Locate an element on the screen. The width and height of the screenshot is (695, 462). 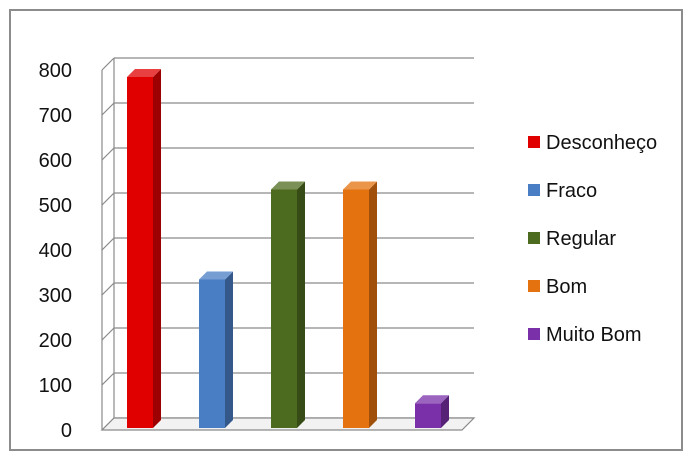
y-tick-label: 400 is located at coordinates (55, 251).